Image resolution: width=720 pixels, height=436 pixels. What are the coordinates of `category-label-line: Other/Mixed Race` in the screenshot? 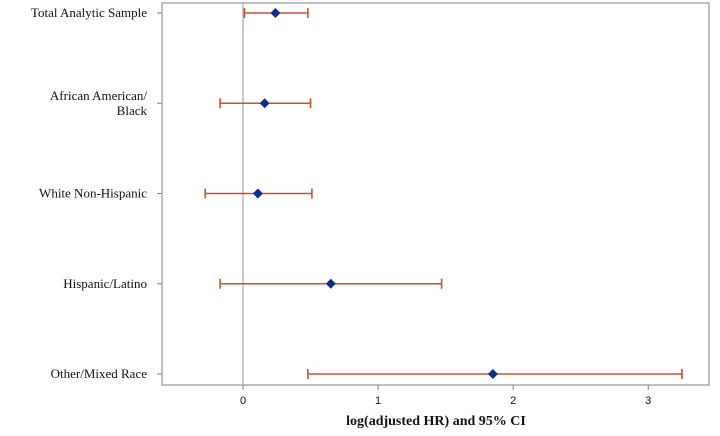 It's located at (99, 373).